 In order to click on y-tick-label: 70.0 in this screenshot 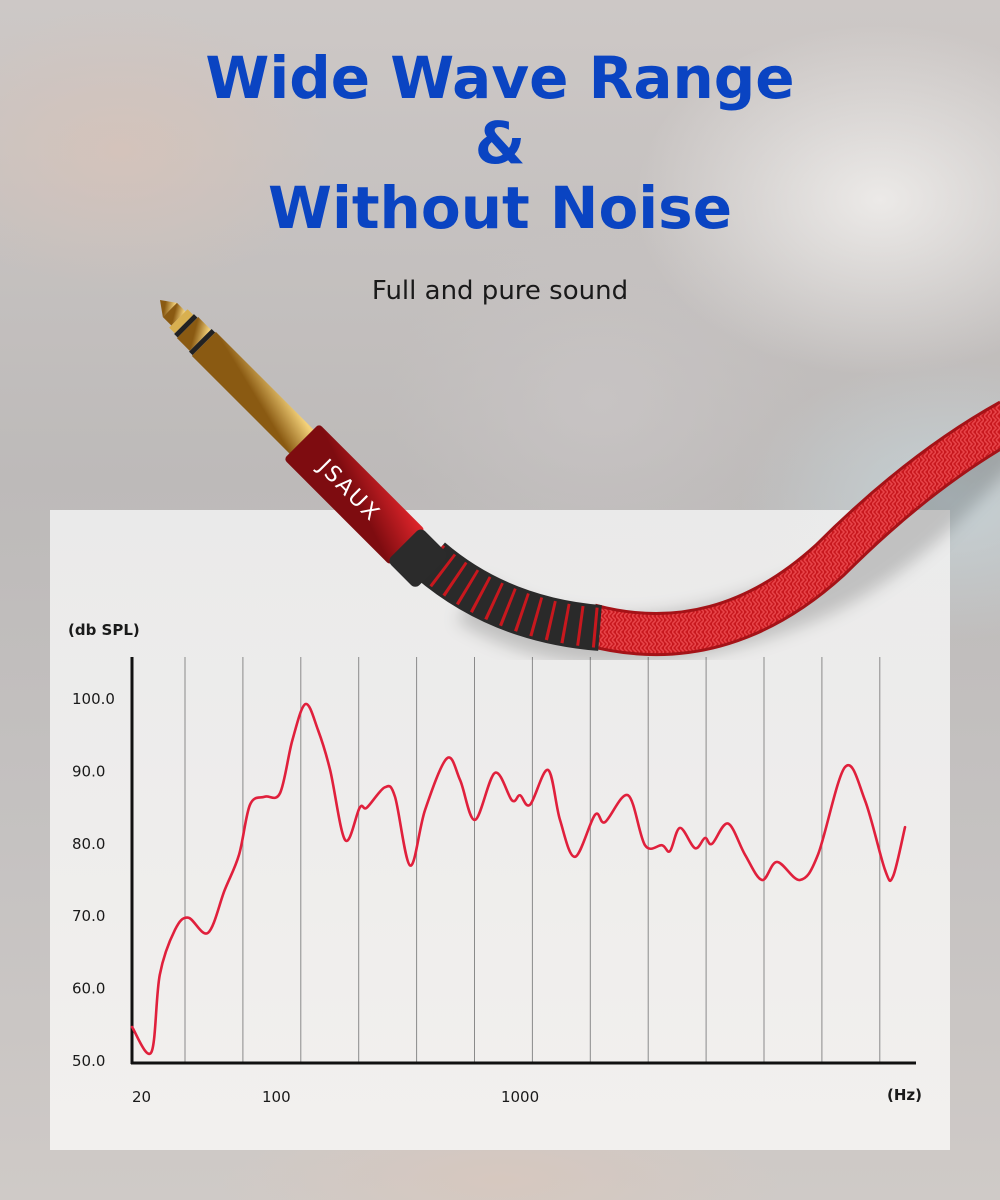, I will do `click(88, 916)`.